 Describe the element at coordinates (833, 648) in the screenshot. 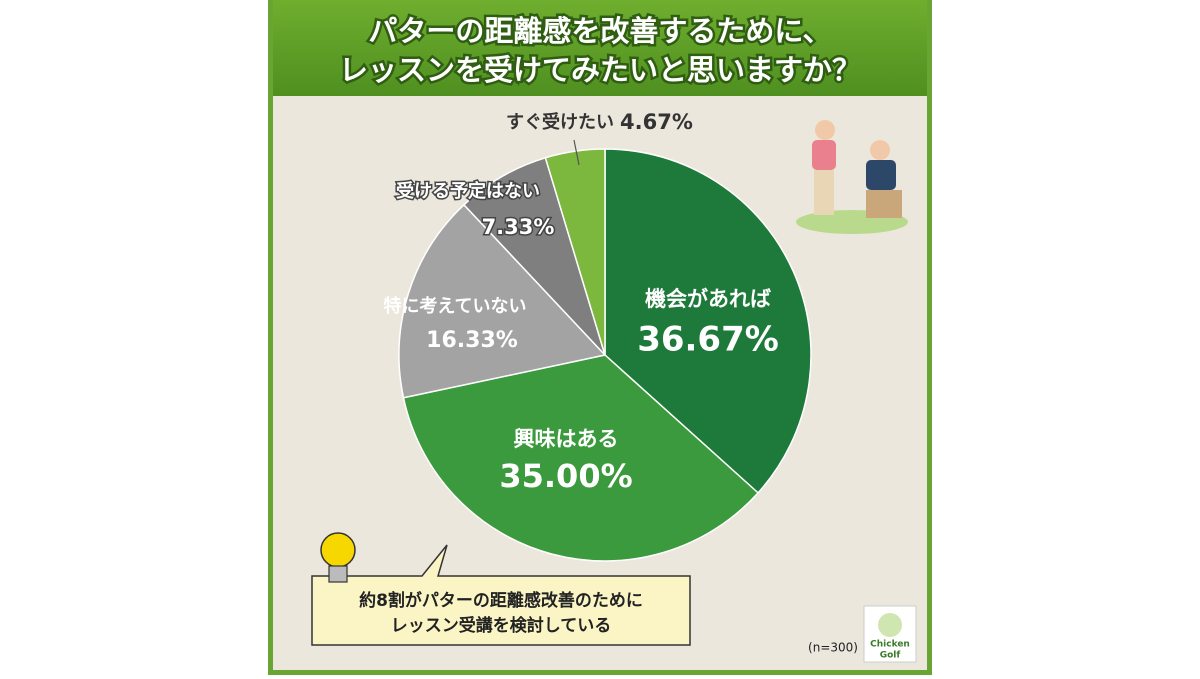

I see `sample-note: (n=300)` at that location.